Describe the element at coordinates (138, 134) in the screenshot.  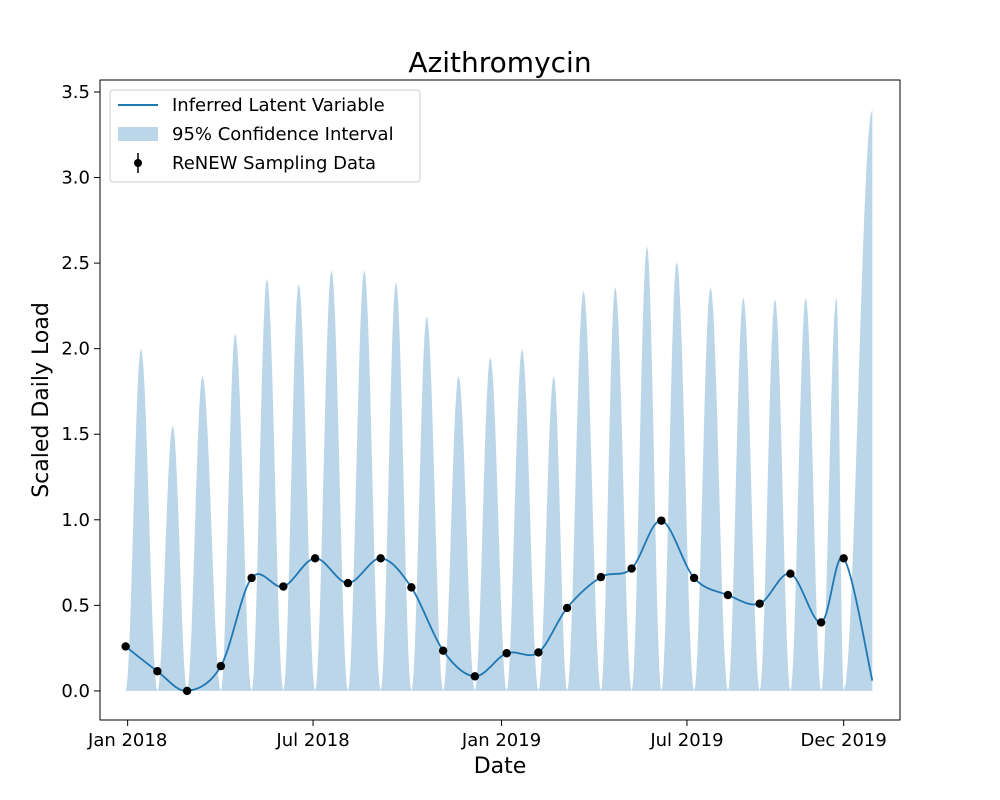
I see `legend-band-swatch` at that location.